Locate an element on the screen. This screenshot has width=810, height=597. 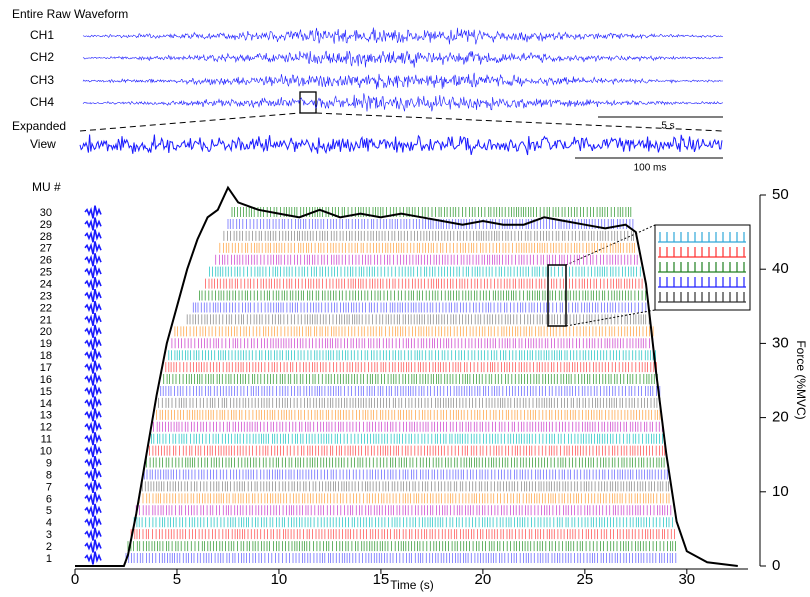
mu-number: 28 is located at coordinates (46, 237).